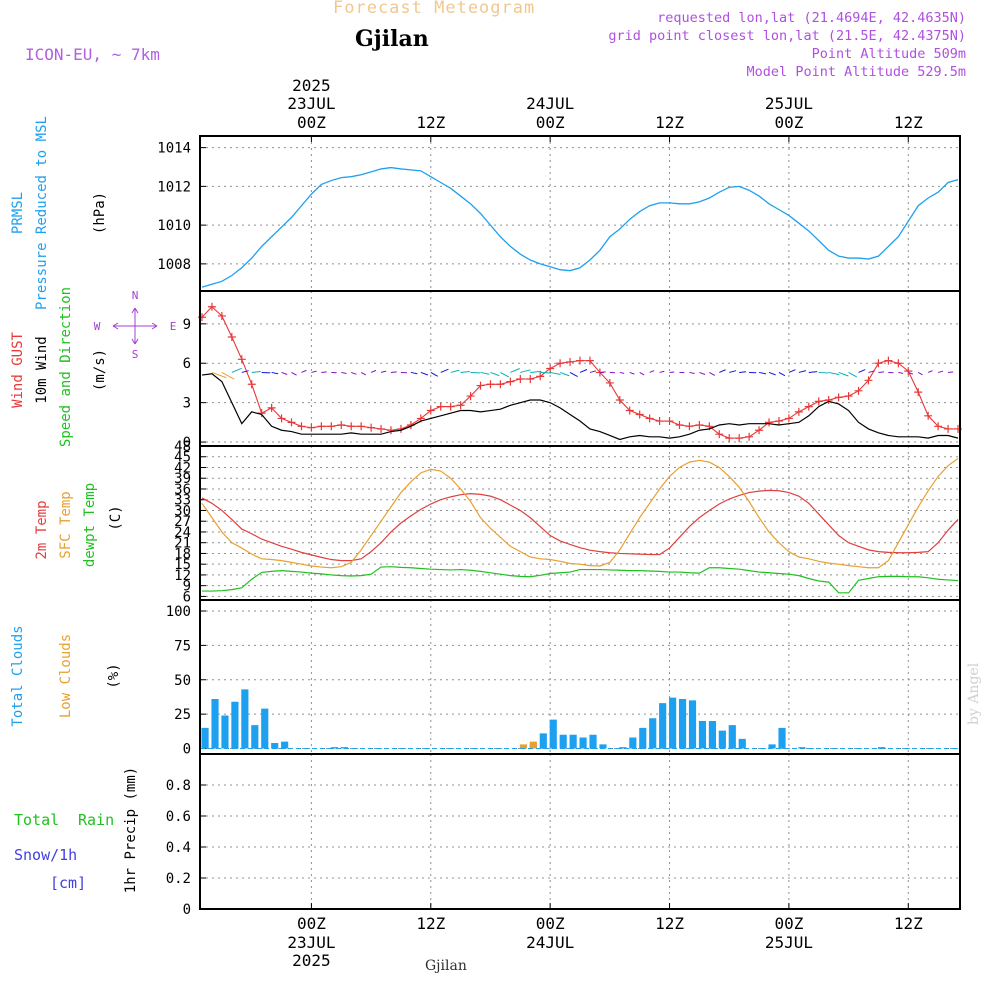  Describe the element at coordinates (18, 213) in the screenshot. I see `label-prmsl: PRMSL` at that location.